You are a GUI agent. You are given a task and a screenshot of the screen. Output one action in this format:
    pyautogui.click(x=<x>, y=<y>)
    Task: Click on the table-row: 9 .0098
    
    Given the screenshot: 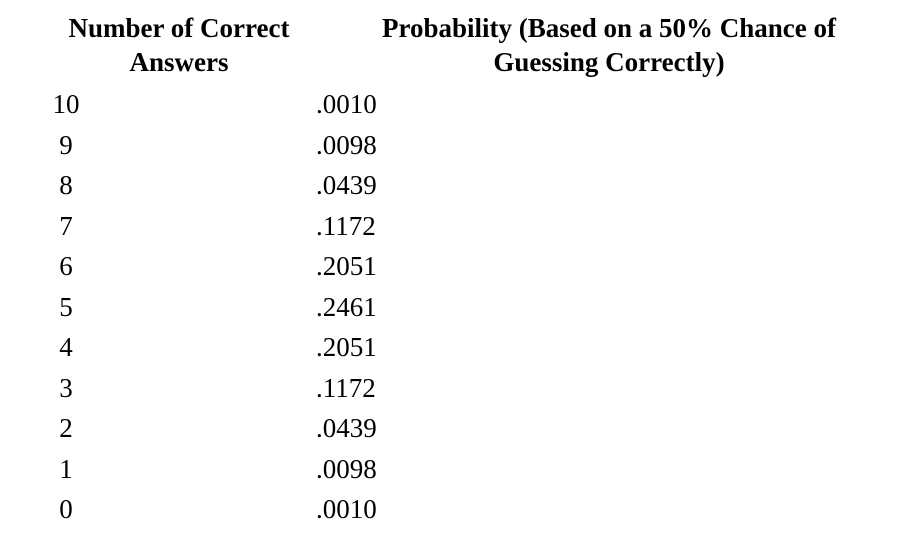 What is the action you would take?
    pyautogui.click(x=450, y=145)
    